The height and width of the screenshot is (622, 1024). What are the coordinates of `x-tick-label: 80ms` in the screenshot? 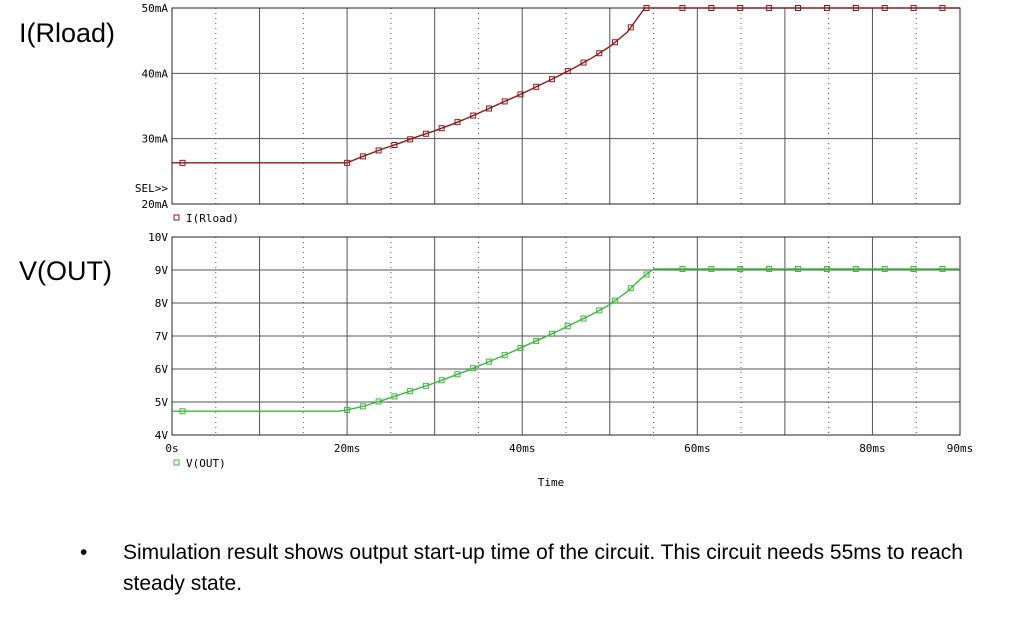 It's located at (872, 448).